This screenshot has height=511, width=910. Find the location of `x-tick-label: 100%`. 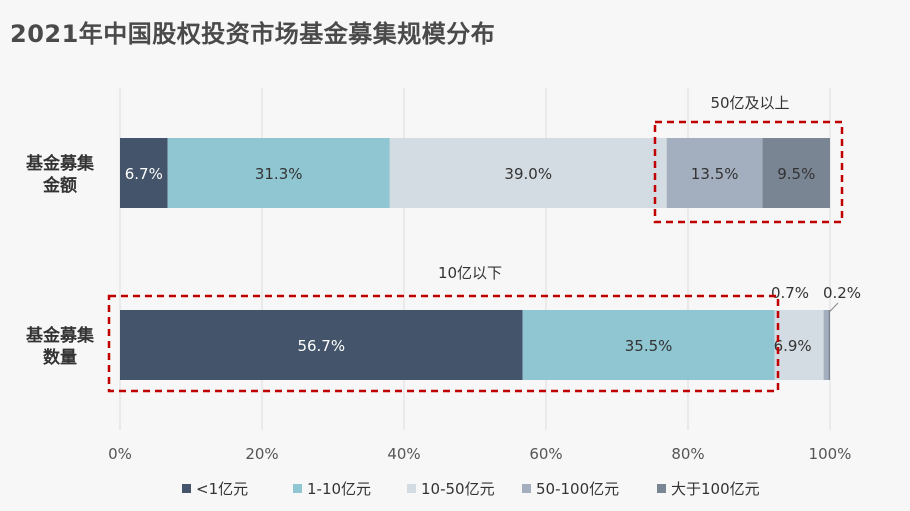

x-tick-label: 100% is located at coordinates (830, 454).